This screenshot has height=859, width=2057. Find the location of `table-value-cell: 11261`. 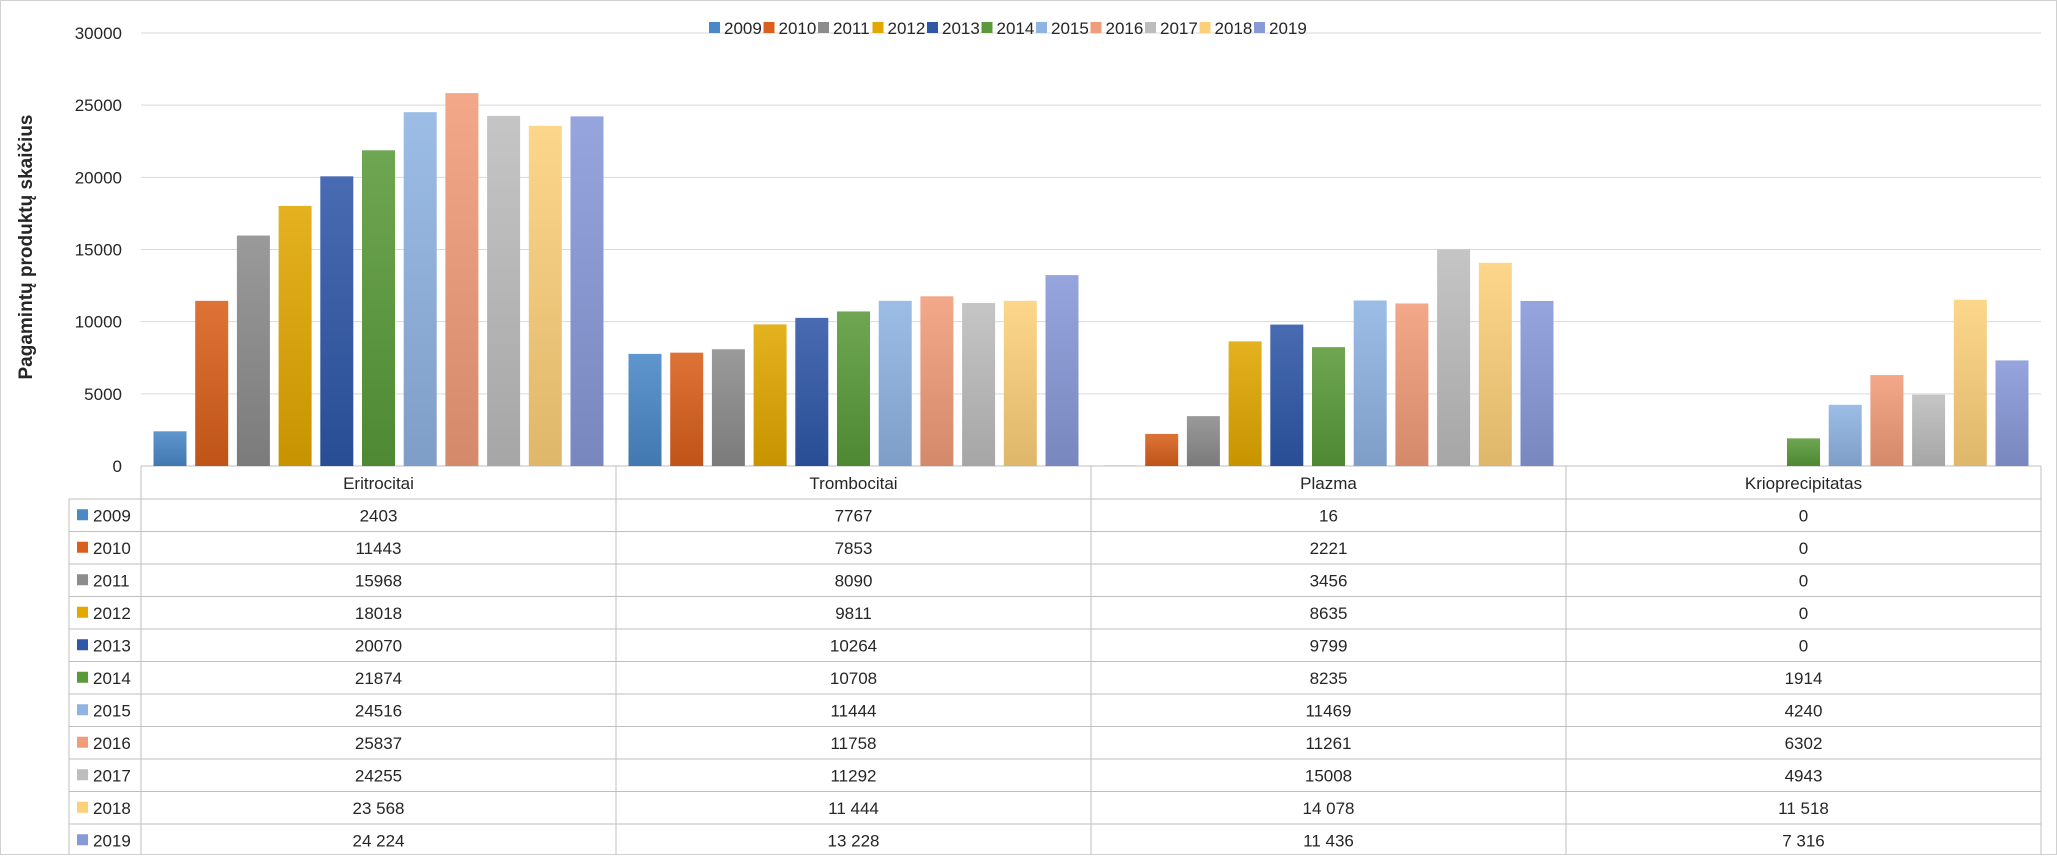

table-value-cell: 11261 is located at coordinates (1328, 743).